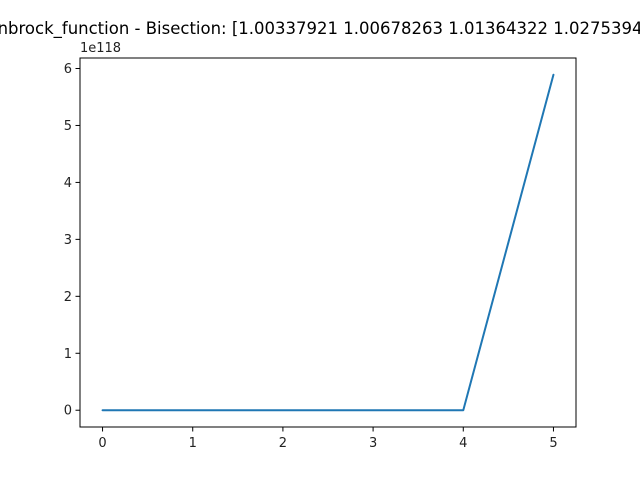 The image size is (640, 480). I want to click on y-axis: 0 1 2 3 4 5 6, so click(72, 240).